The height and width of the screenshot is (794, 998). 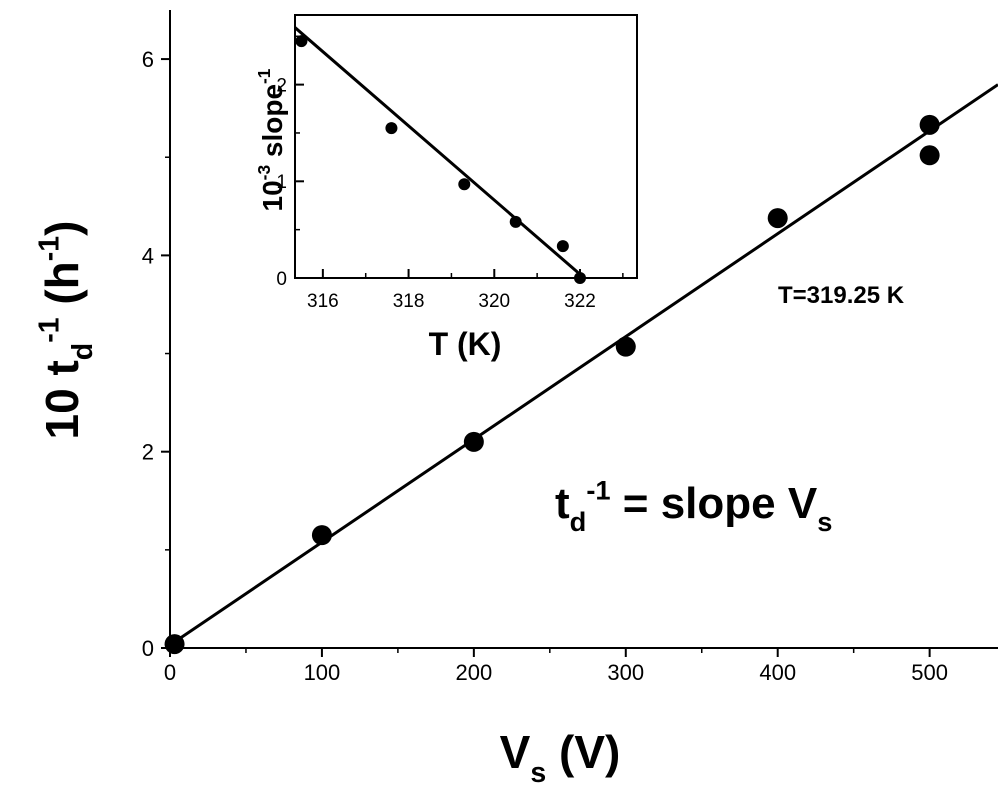 I want to click on x-axis-label-part: V, so click(x=515, y=752).